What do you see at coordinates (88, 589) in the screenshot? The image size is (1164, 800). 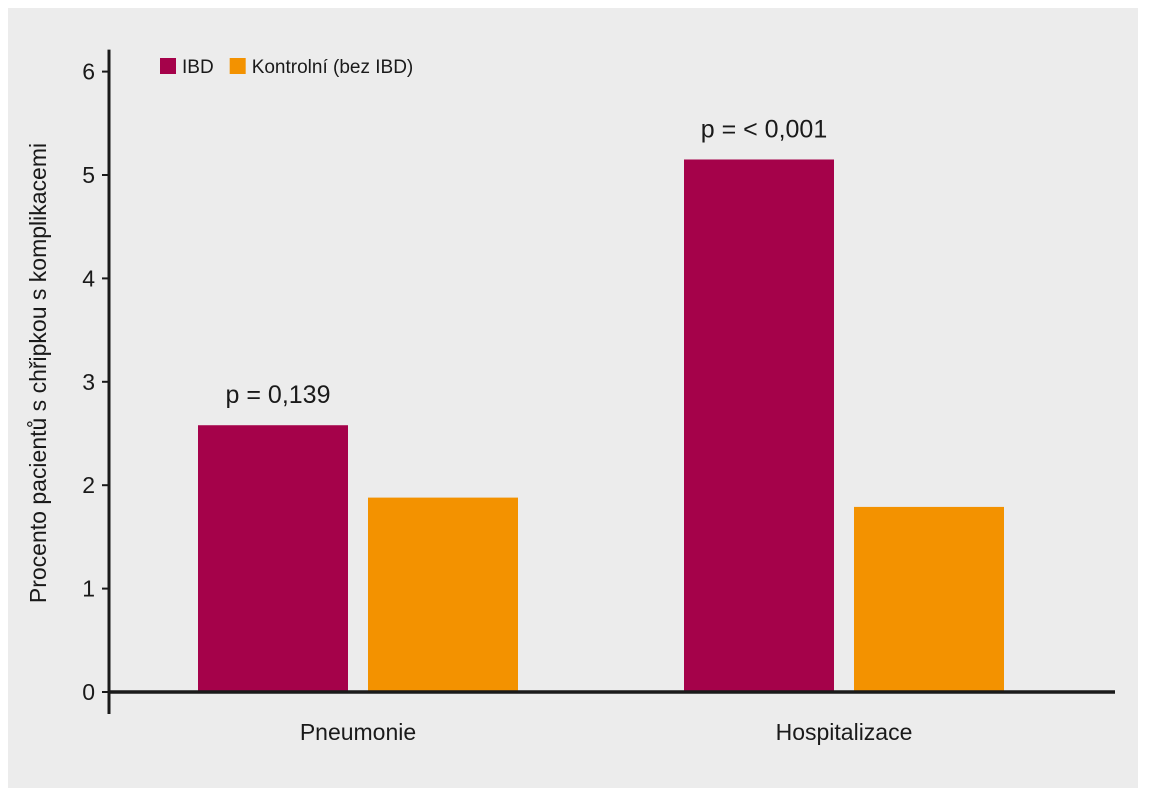 I see `y-tick-label: 1` at bounding box center [88, 589].